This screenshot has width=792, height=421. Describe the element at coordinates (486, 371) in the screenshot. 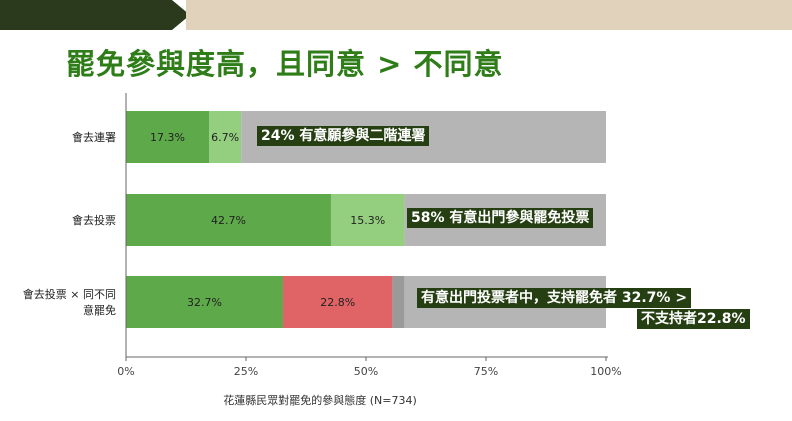

I see `x-tick-label: 75%` at that location.